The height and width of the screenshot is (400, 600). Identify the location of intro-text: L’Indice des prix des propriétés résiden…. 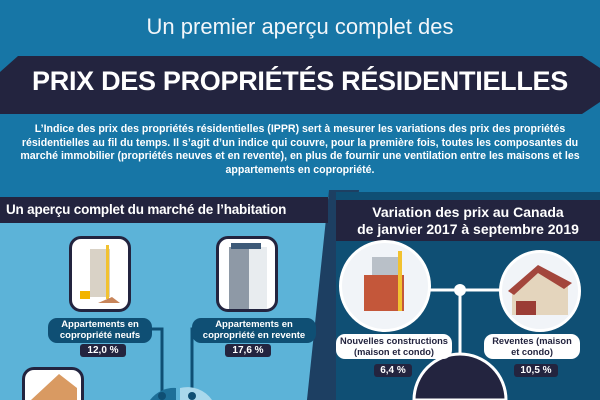
(300, 149).